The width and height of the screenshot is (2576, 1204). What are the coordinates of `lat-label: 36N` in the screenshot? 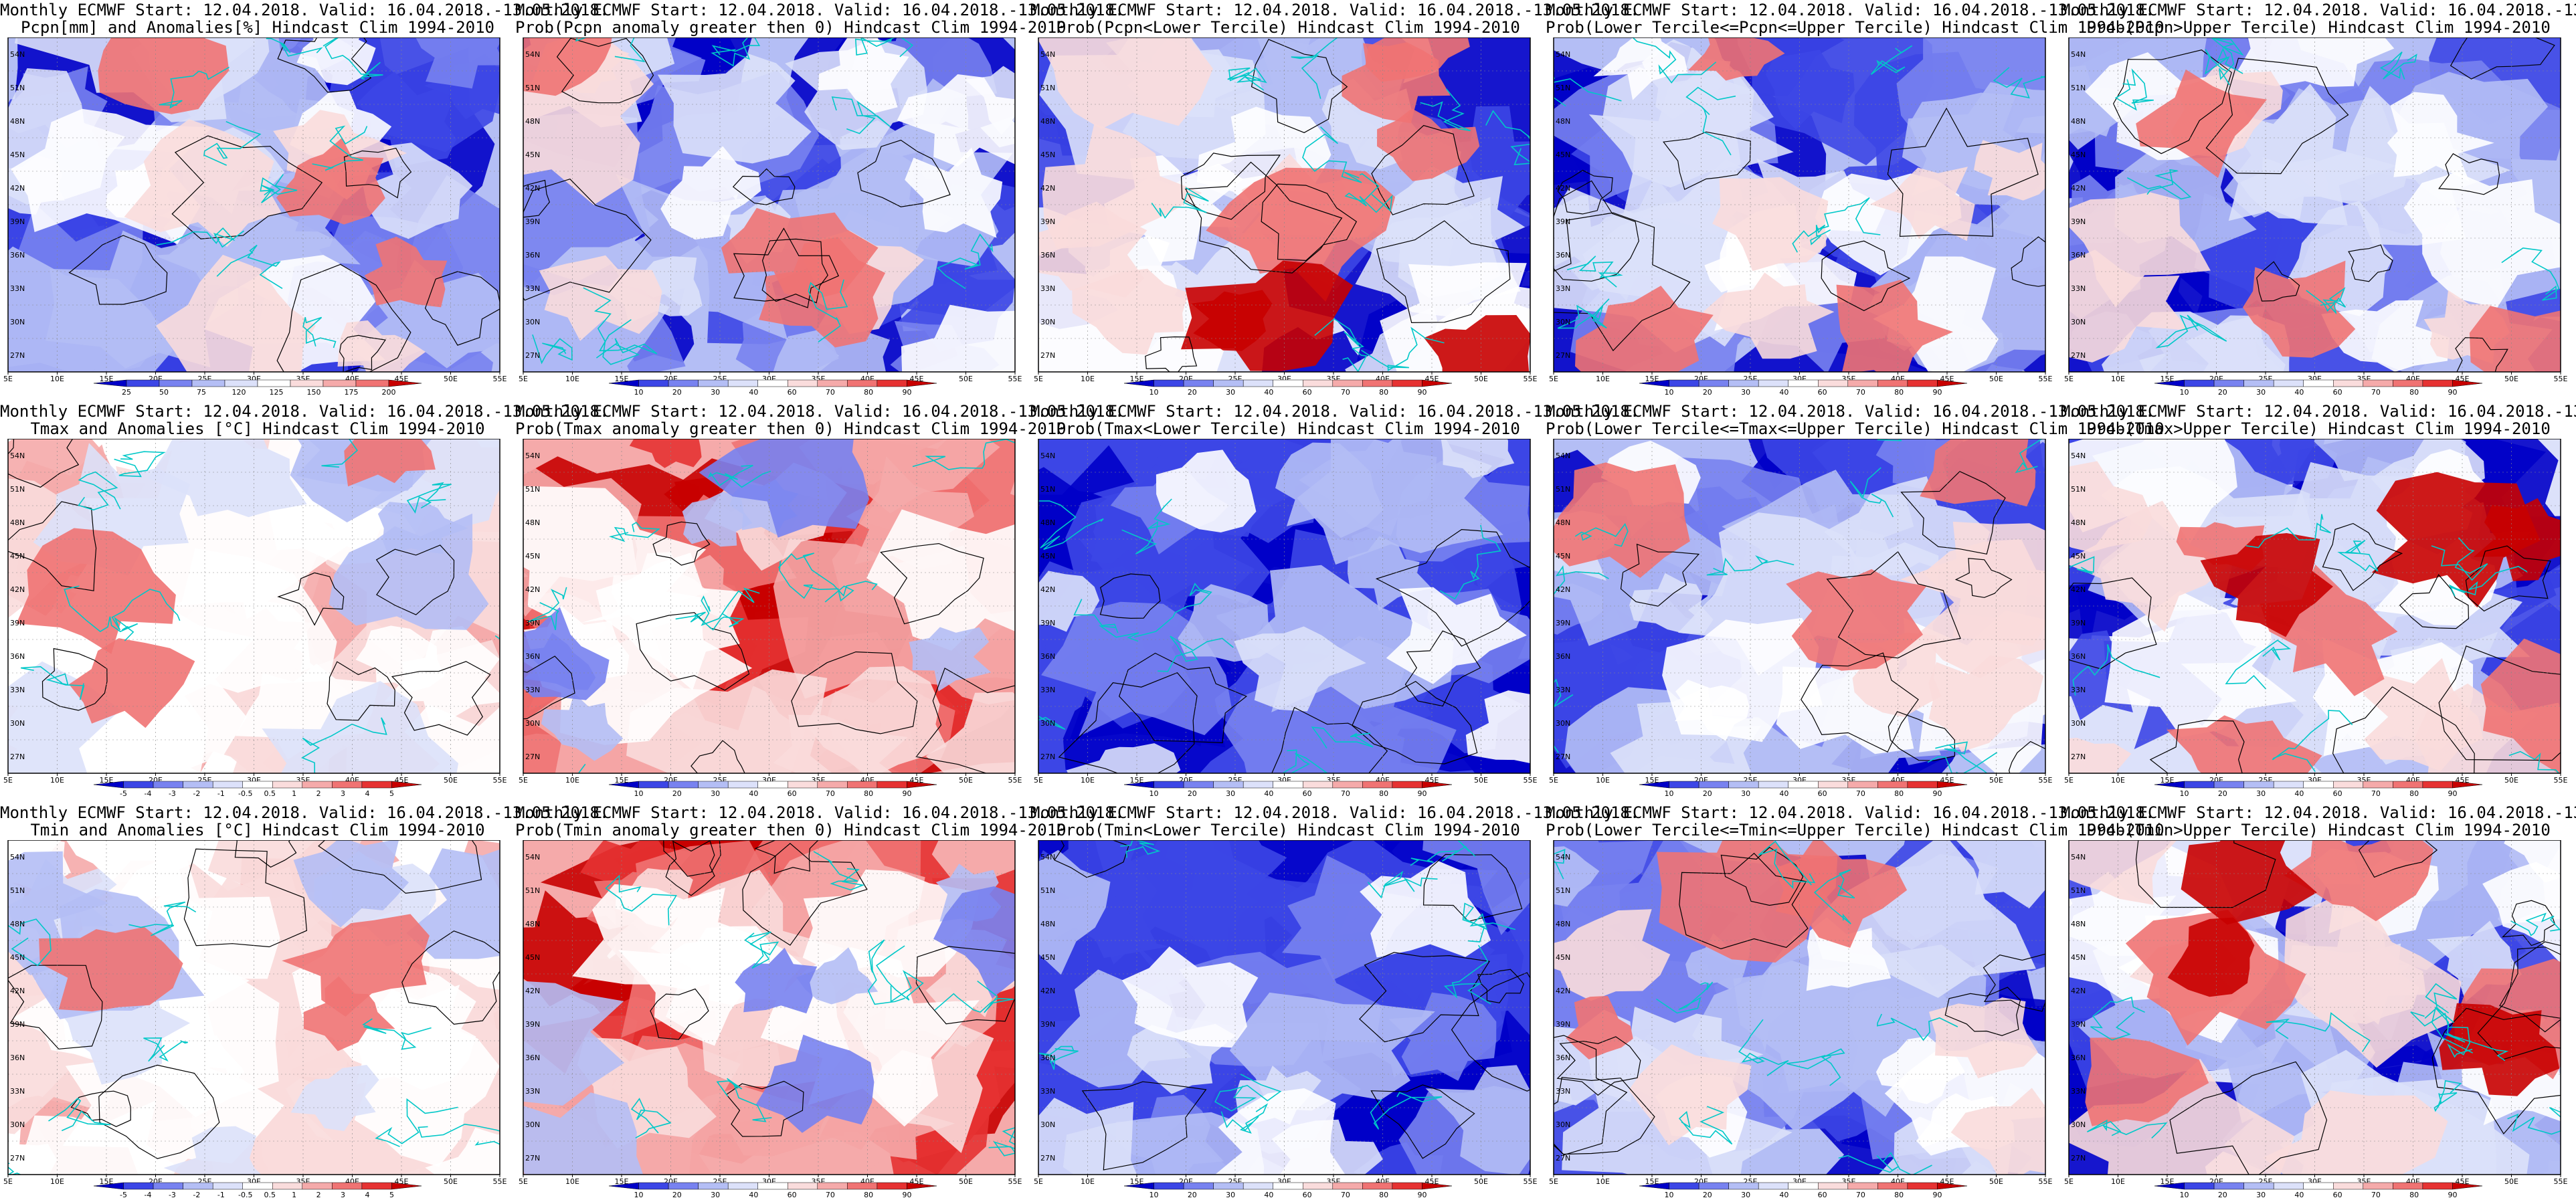 It's located at (1563, 656).